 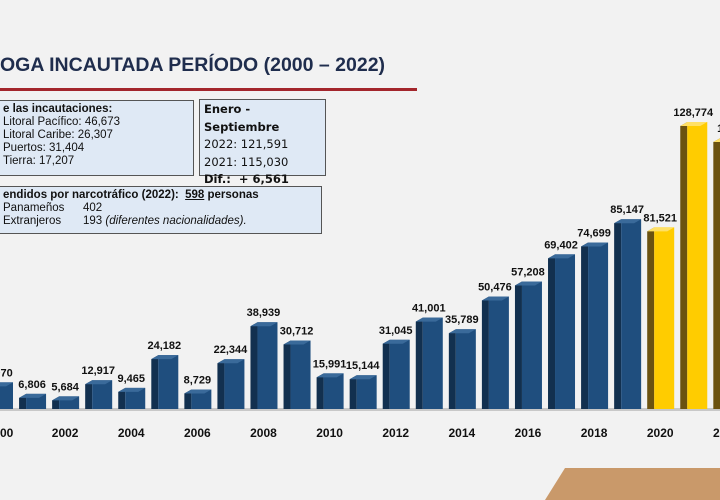 I want to click on box3-heading: endidos por narcotráfico (2022):, so click(x=91, y=195).